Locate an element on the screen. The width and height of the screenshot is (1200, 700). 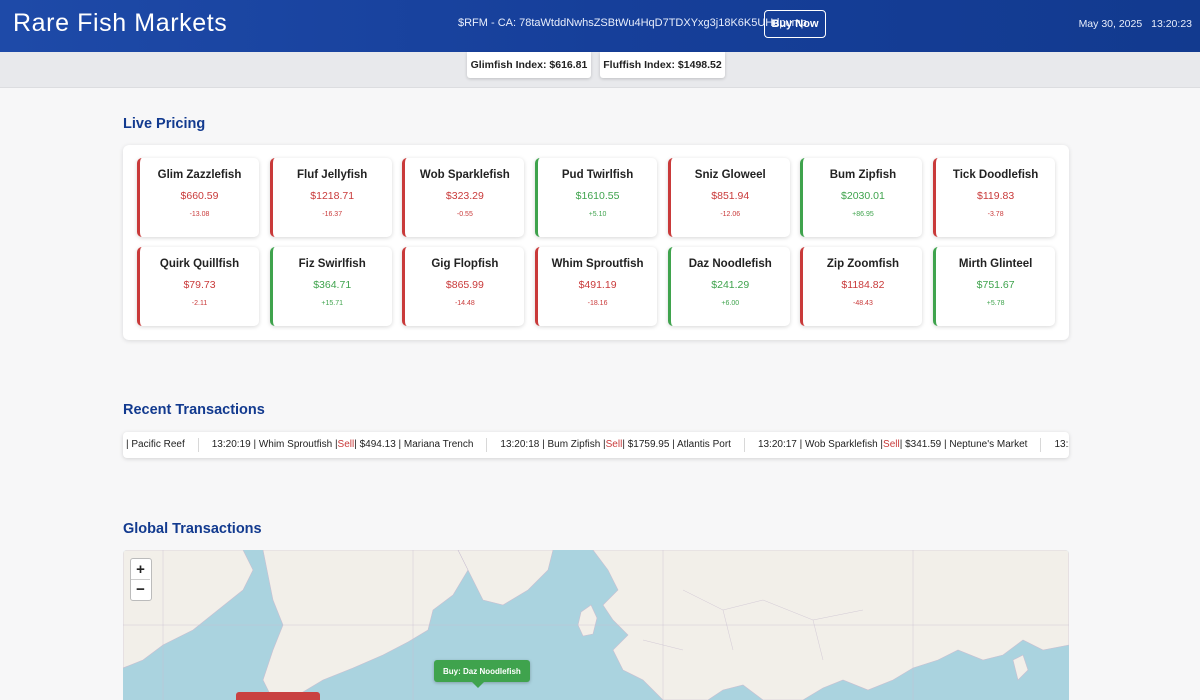
fish-price: $491.19 is located at coordinates (597, 285).